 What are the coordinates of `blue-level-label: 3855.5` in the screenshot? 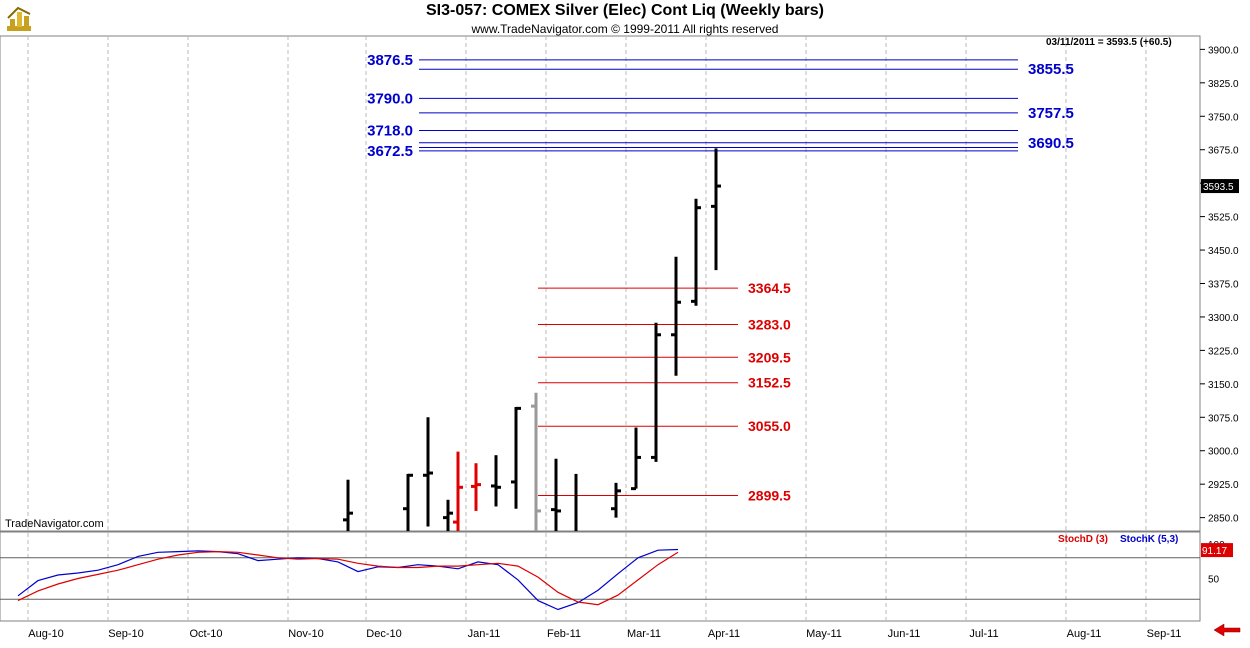 It's located at (1051, 69).